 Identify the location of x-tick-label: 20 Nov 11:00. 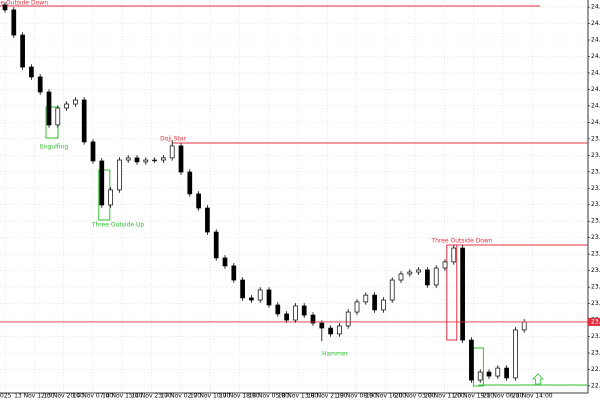
(444, 396).